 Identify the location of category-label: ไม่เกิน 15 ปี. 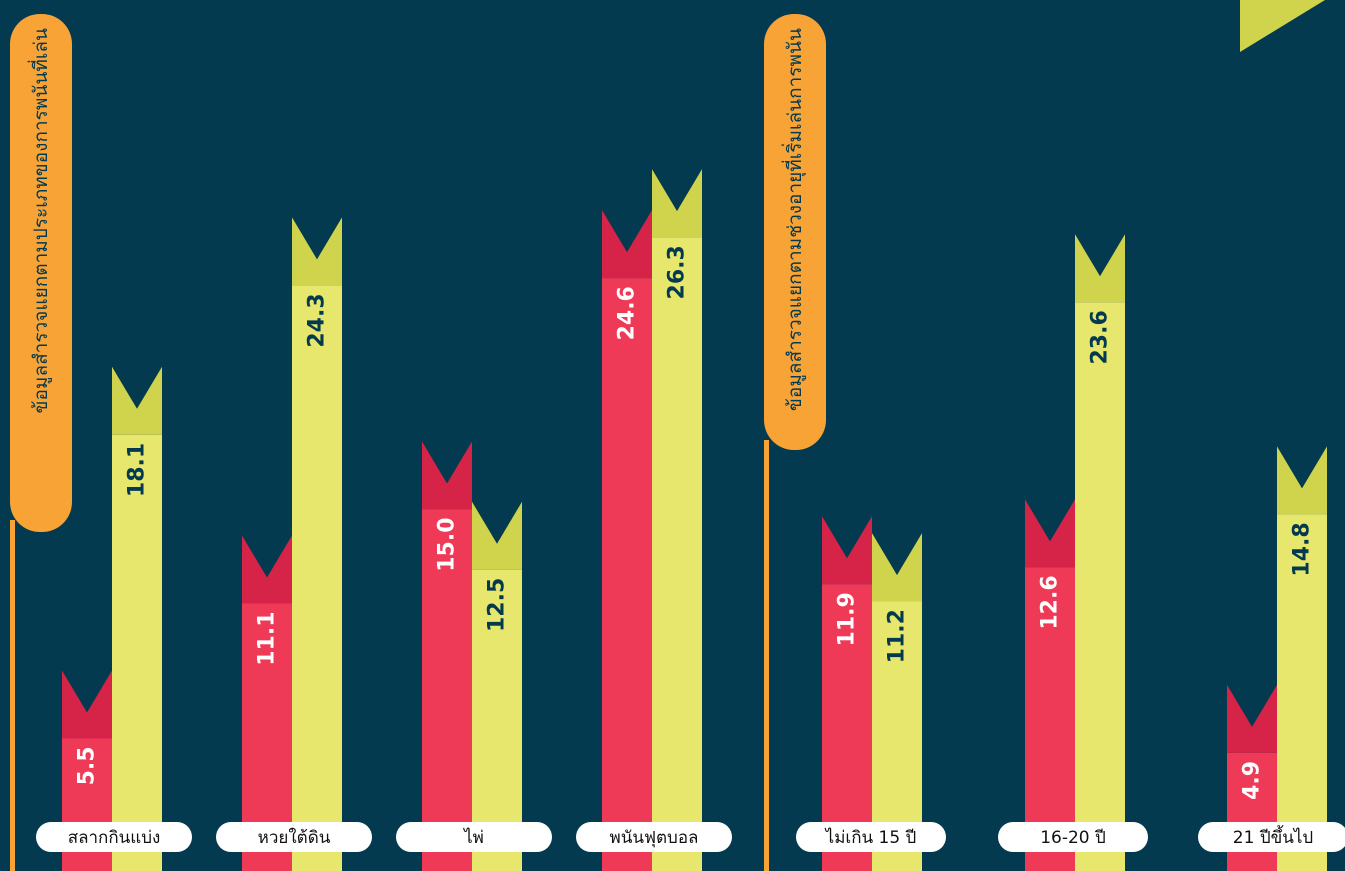
(870, 837).